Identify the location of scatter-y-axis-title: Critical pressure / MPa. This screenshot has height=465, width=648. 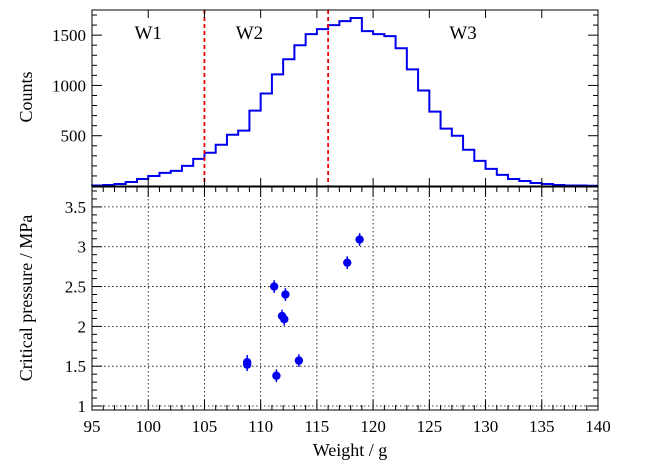
(26, 298).